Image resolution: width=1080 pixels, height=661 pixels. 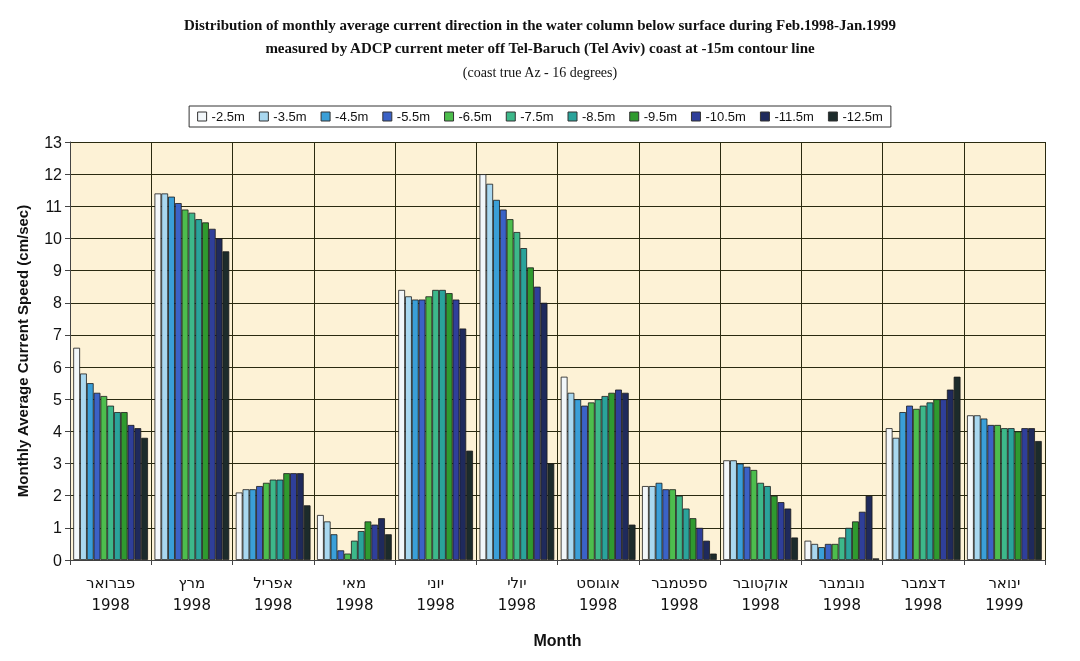 What do you see at coordinates (22, 351) in the screenshot?
I see `y-axis-title: Monthly Average Current Speed (cm/sec)` at bounding box center [22, 351].